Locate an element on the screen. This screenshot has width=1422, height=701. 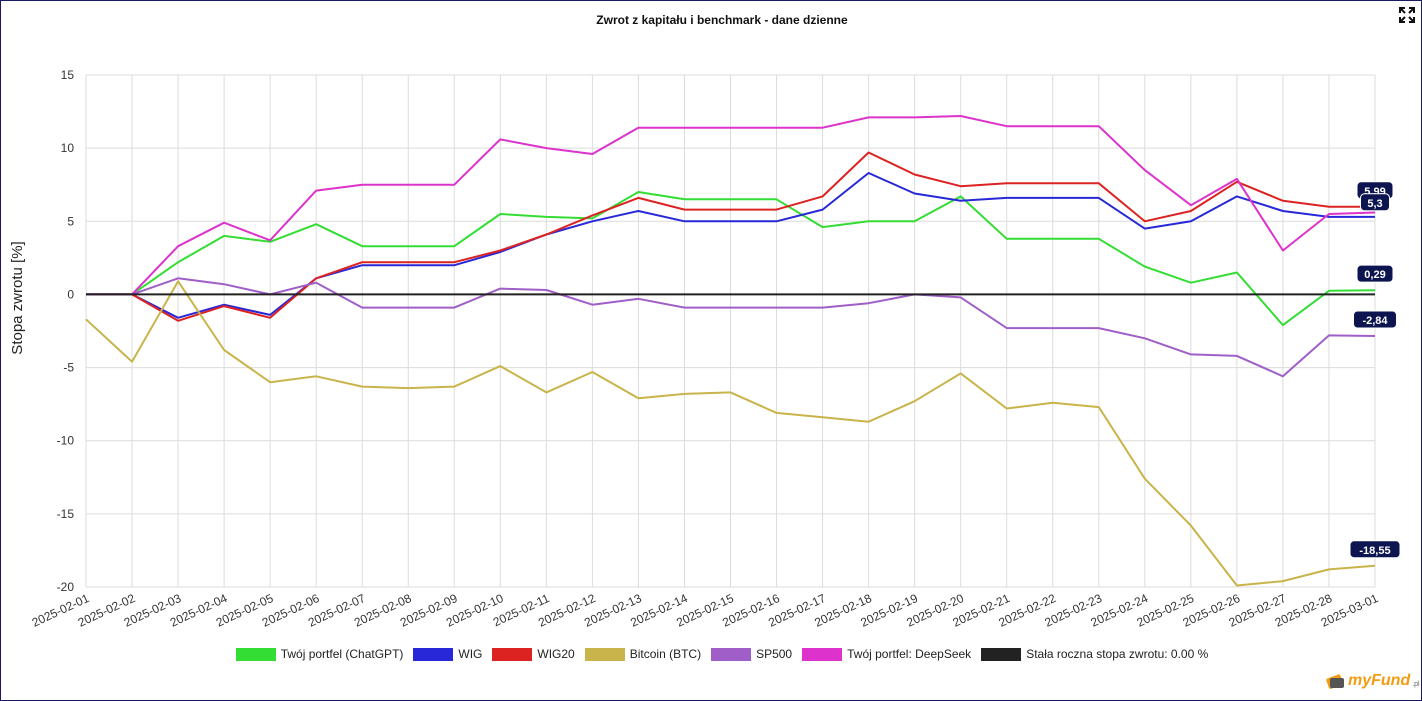
legend-label: WIG is located at coordinates (470, 654).